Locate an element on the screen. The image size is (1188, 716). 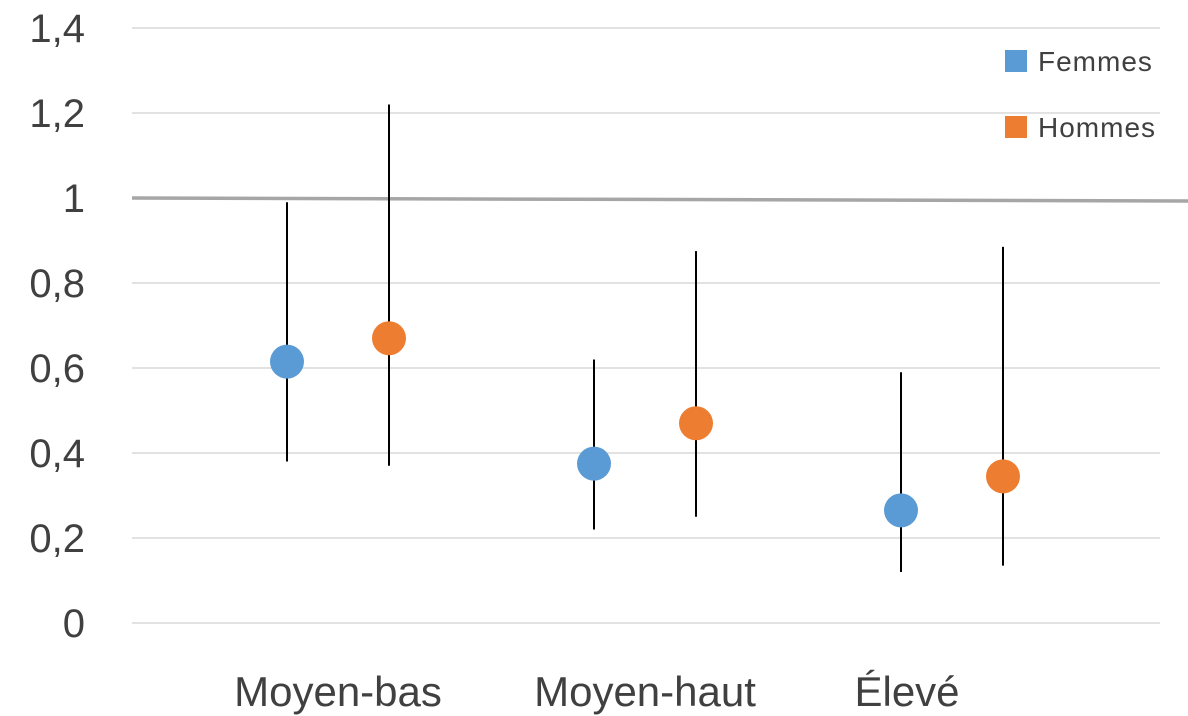
y-tick-label: 1 is located at coordinates (74, 199).